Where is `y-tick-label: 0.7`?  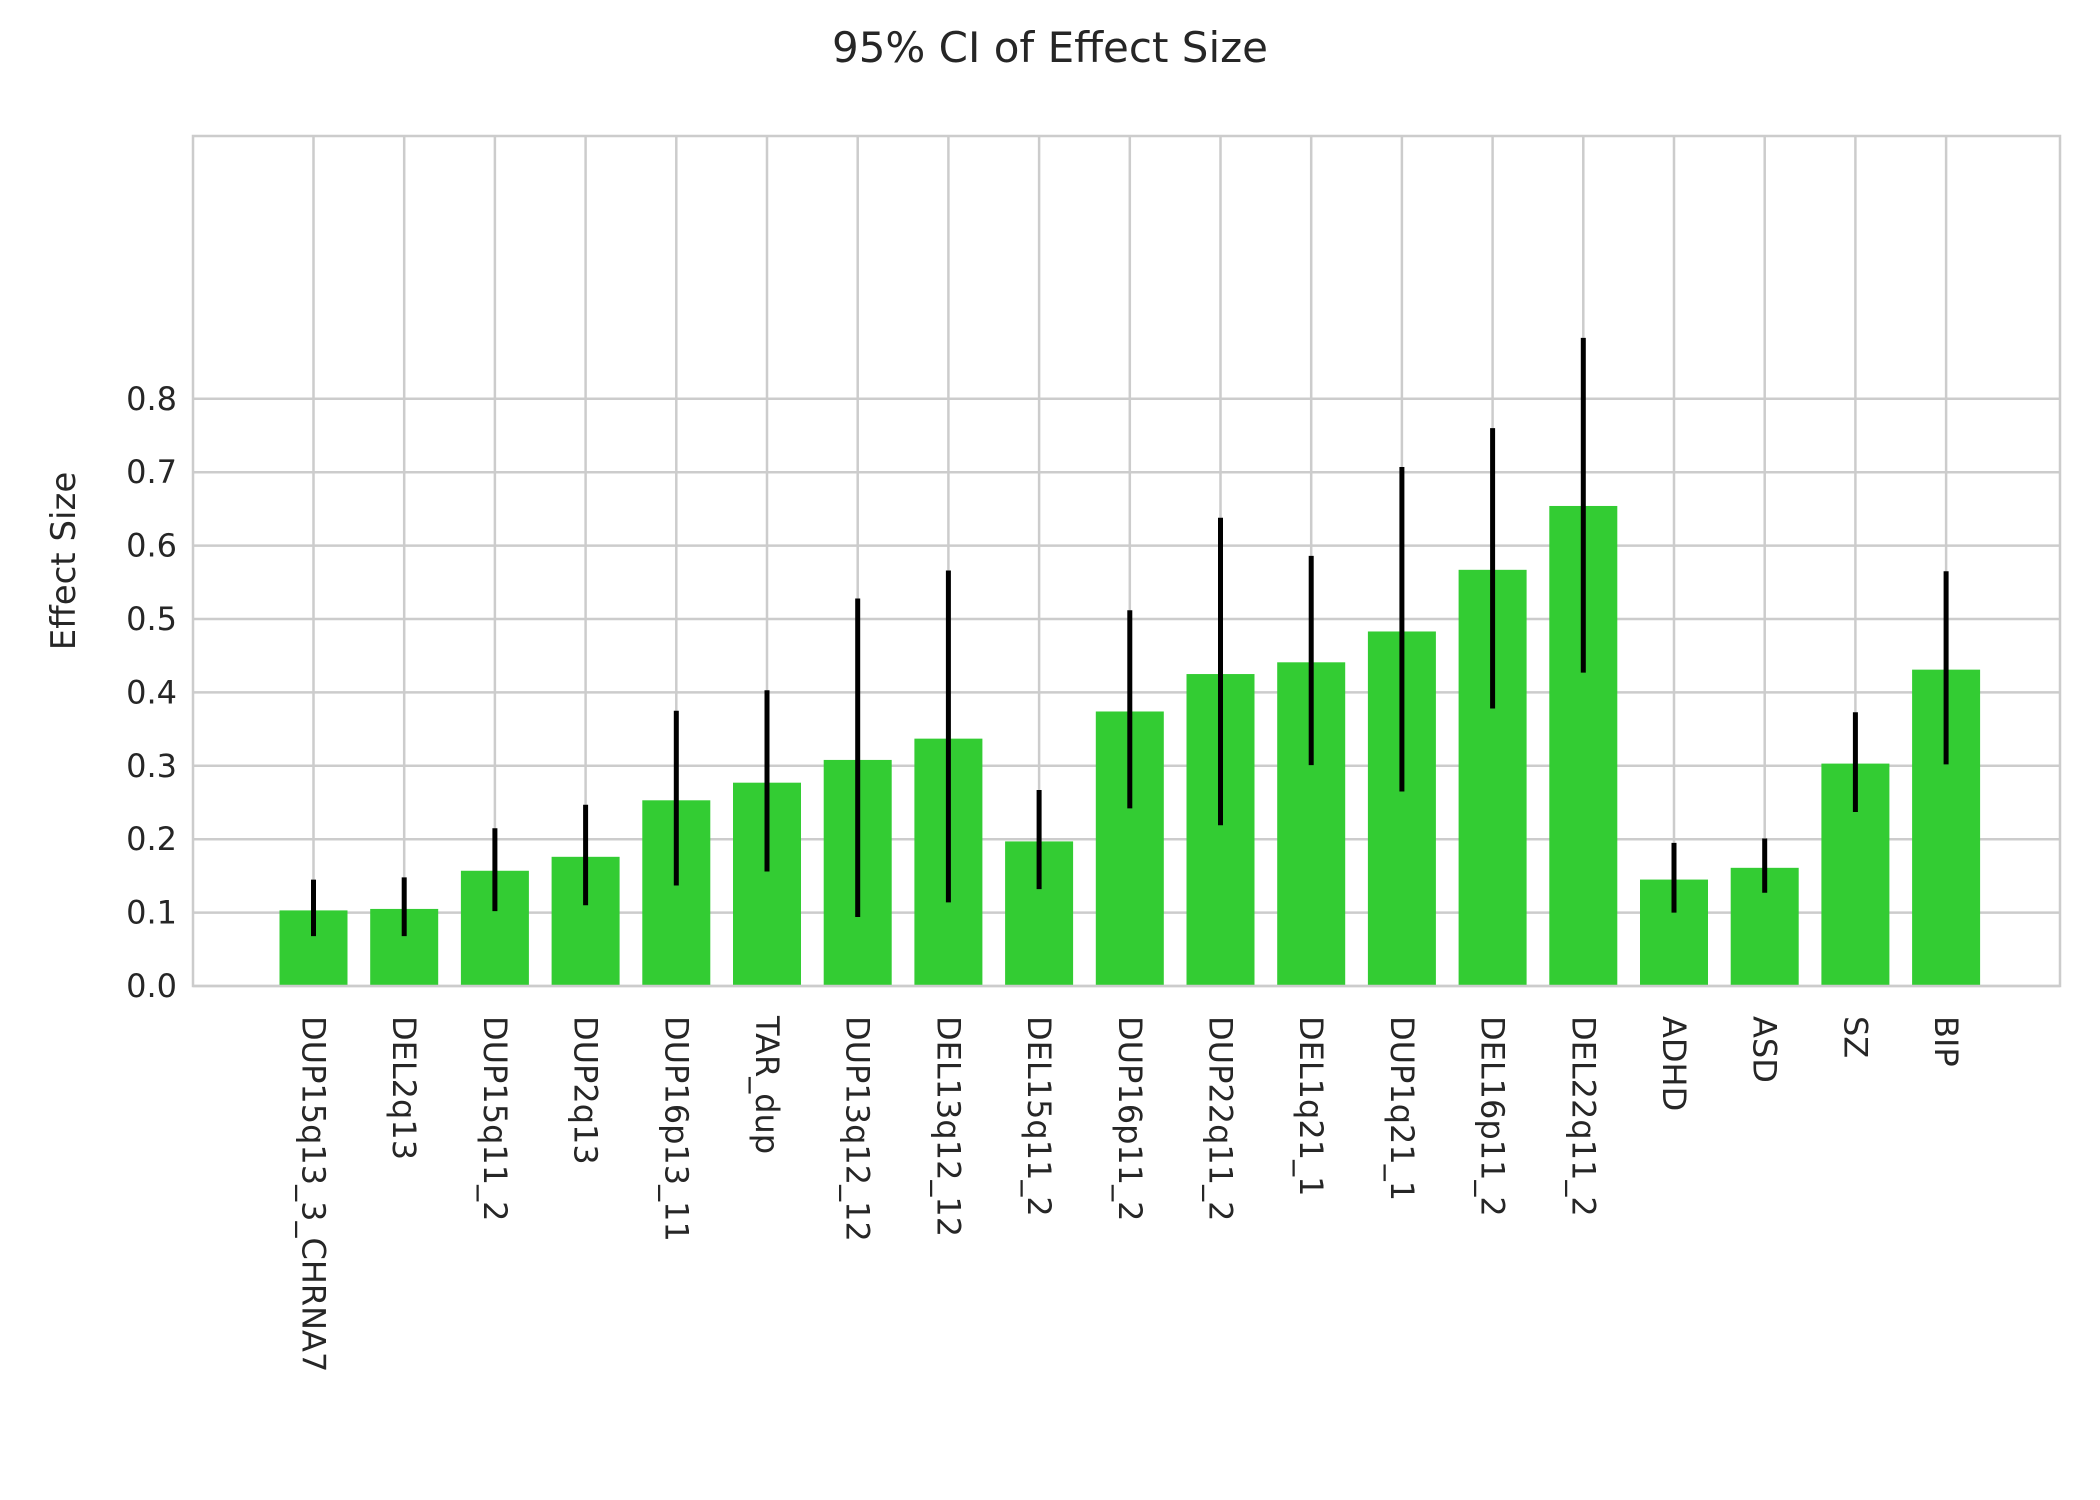
y-tick-label: 0.7 is located at coordinates (151, 472).